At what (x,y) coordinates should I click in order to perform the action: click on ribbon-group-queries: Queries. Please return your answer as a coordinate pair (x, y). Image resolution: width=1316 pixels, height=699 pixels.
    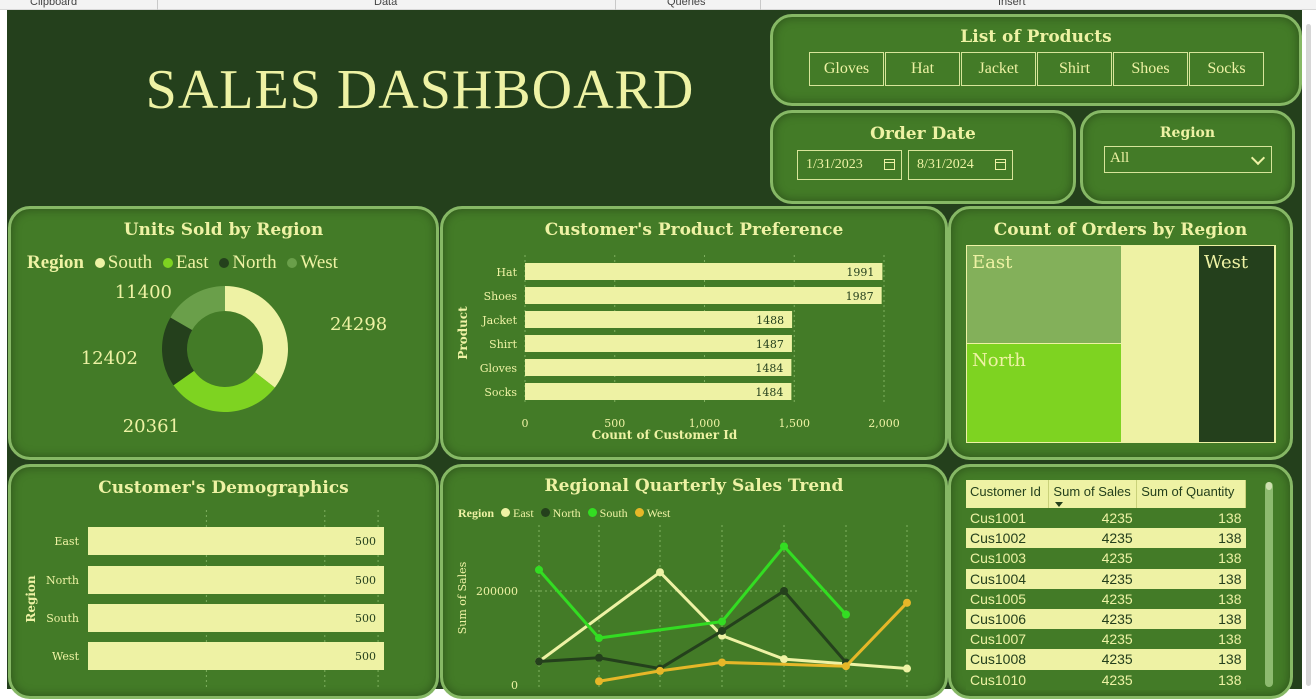
    Looking at the image, I should click on (686, 4).